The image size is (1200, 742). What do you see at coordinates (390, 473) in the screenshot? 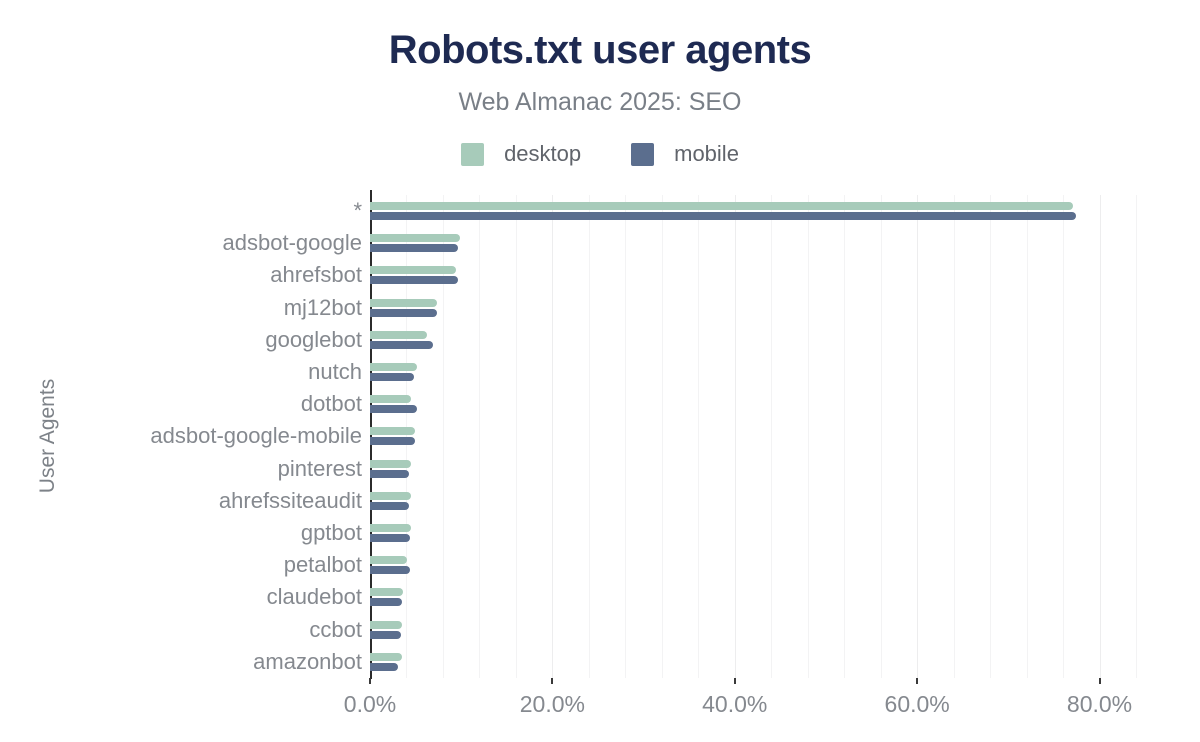
I see `bar-mobile-pinterest` at bounding box center [390, 473].